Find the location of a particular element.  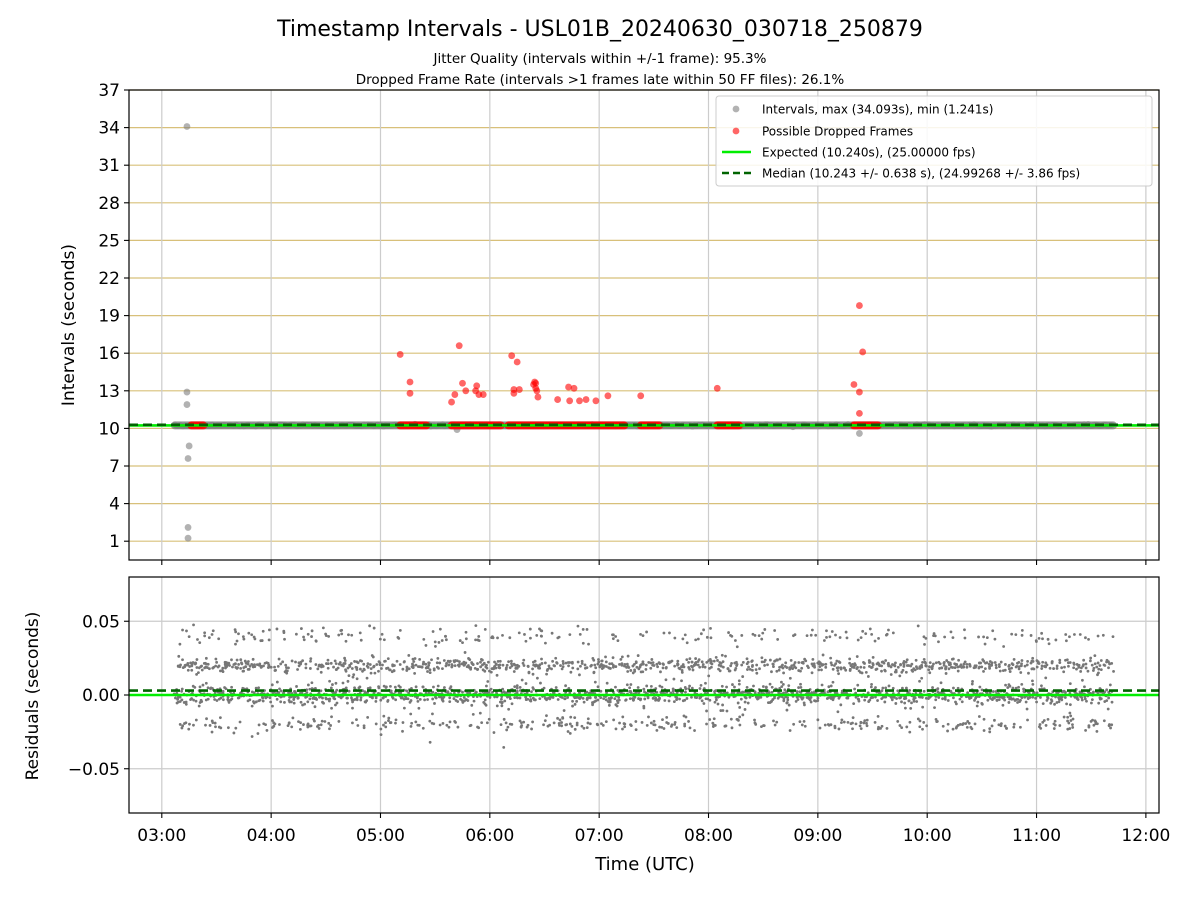

ytick-label: 0.00 is located at coordinates (101, 696).